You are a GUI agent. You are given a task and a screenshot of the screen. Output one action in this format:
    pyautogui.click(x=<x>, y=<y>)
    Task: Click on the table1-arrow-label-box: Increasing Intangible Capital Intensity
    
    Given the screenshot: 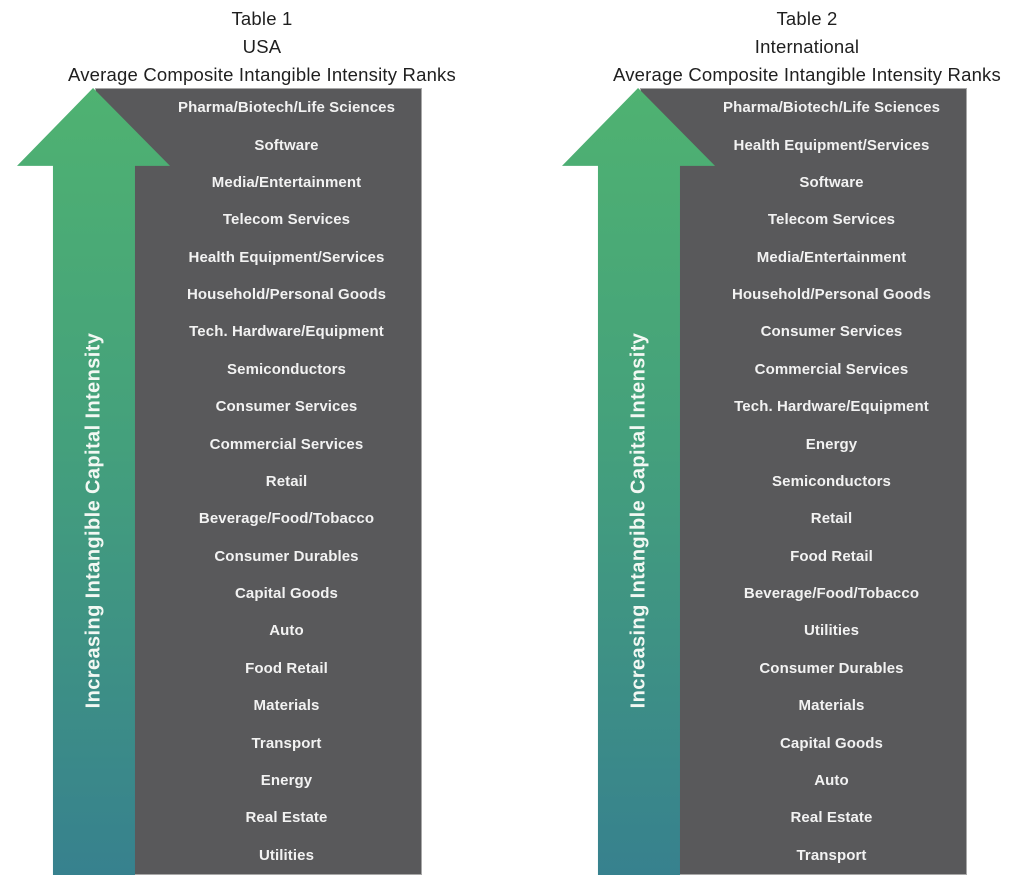 What is the action you would take?
    pyautogui.click(x=94, y=520)
    